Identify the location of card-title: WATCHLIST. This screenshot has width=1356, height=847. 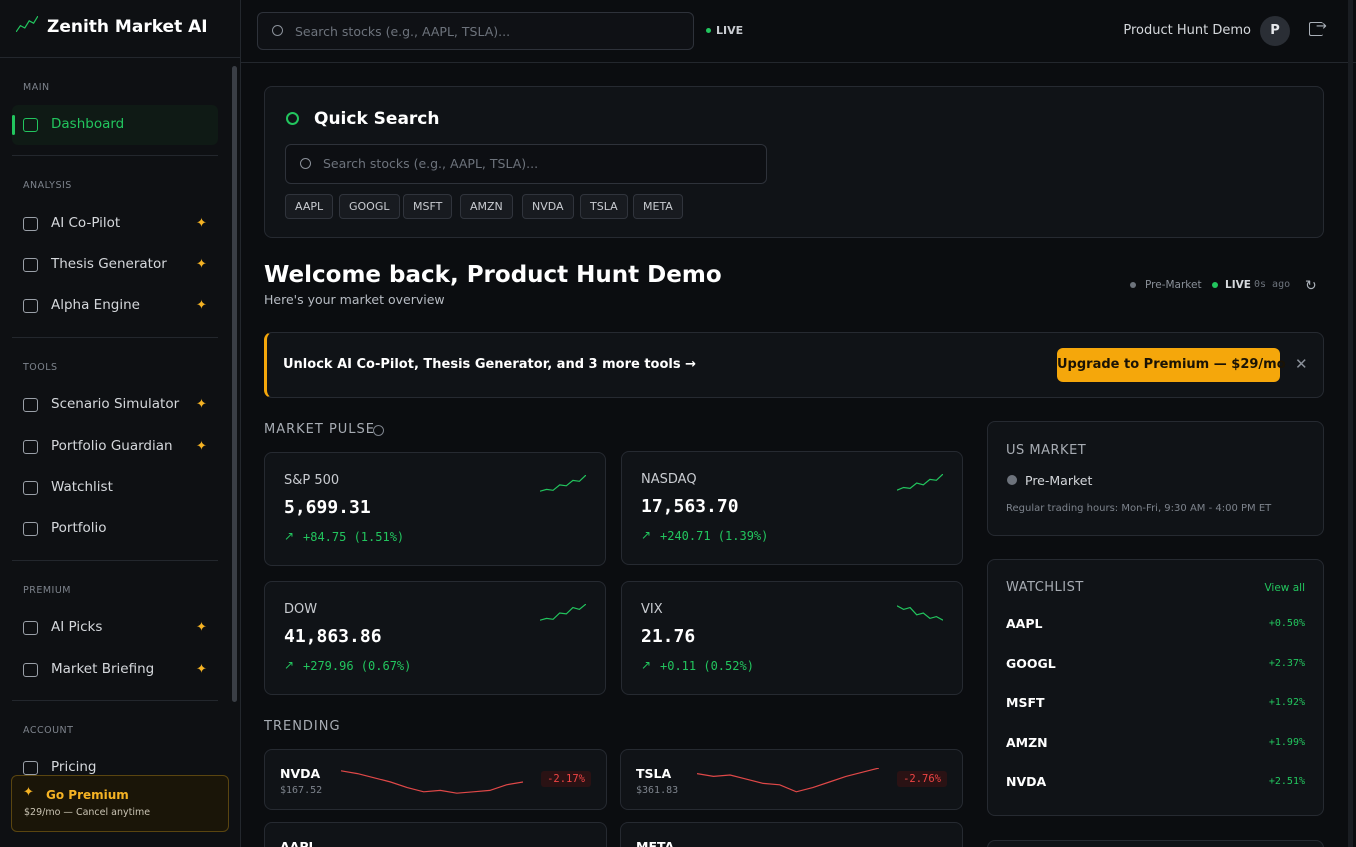
(1045, 587).